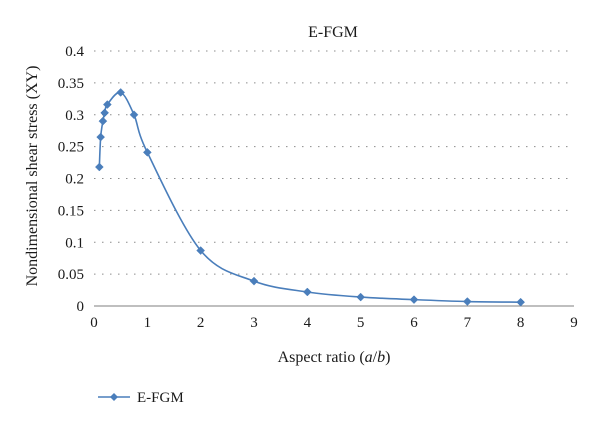 This screenshot has width=600, height=427. I want to click on x-tick-label-6: 6, so click(414, 323).